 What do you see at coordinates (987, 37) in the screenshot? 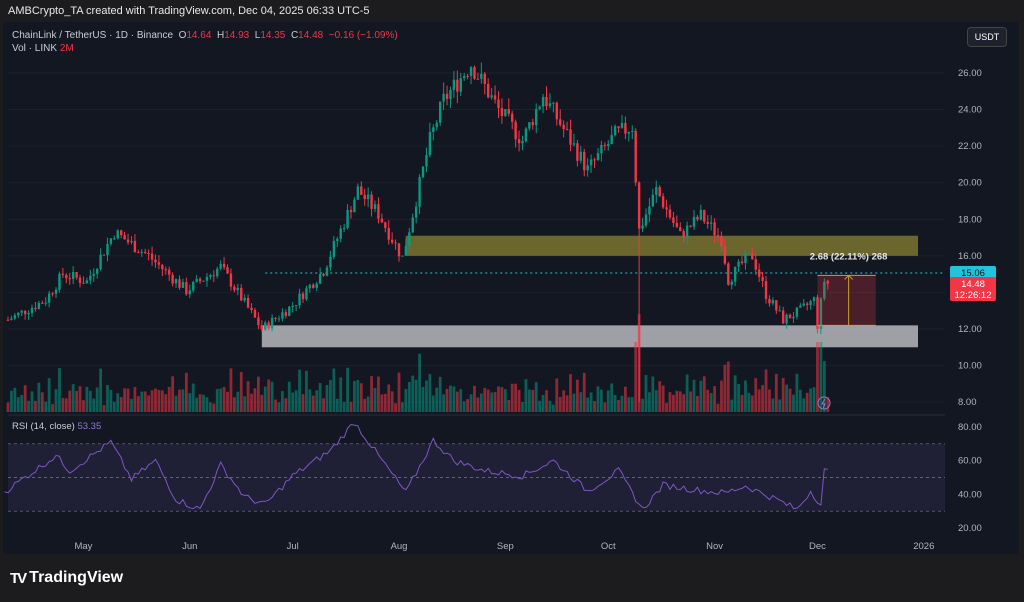
I see `currency-button: USDT` at bounding box center [987, 37].